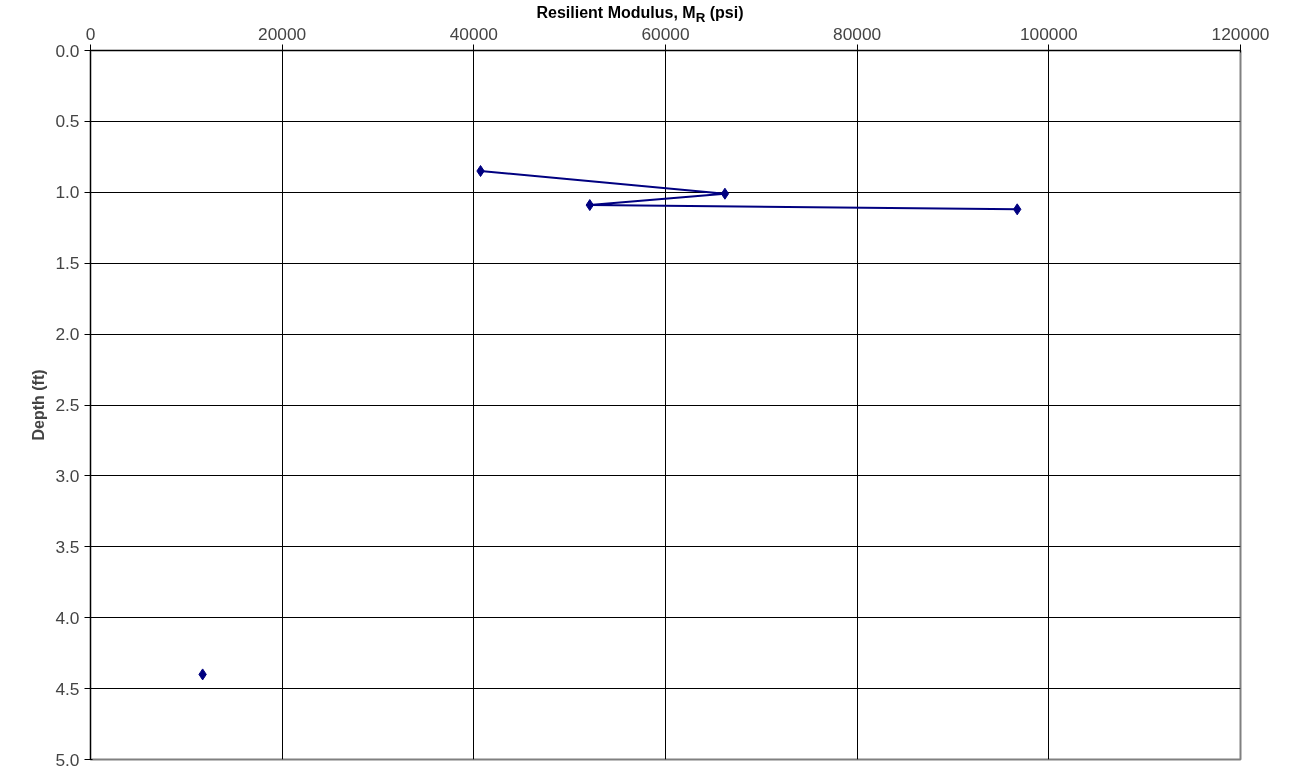 The width and height of the screenshot is (1294, 773). Describe the element at coordinates (67, 617) in the screenshot. I see `y-tick-label: 4.0` at that location.